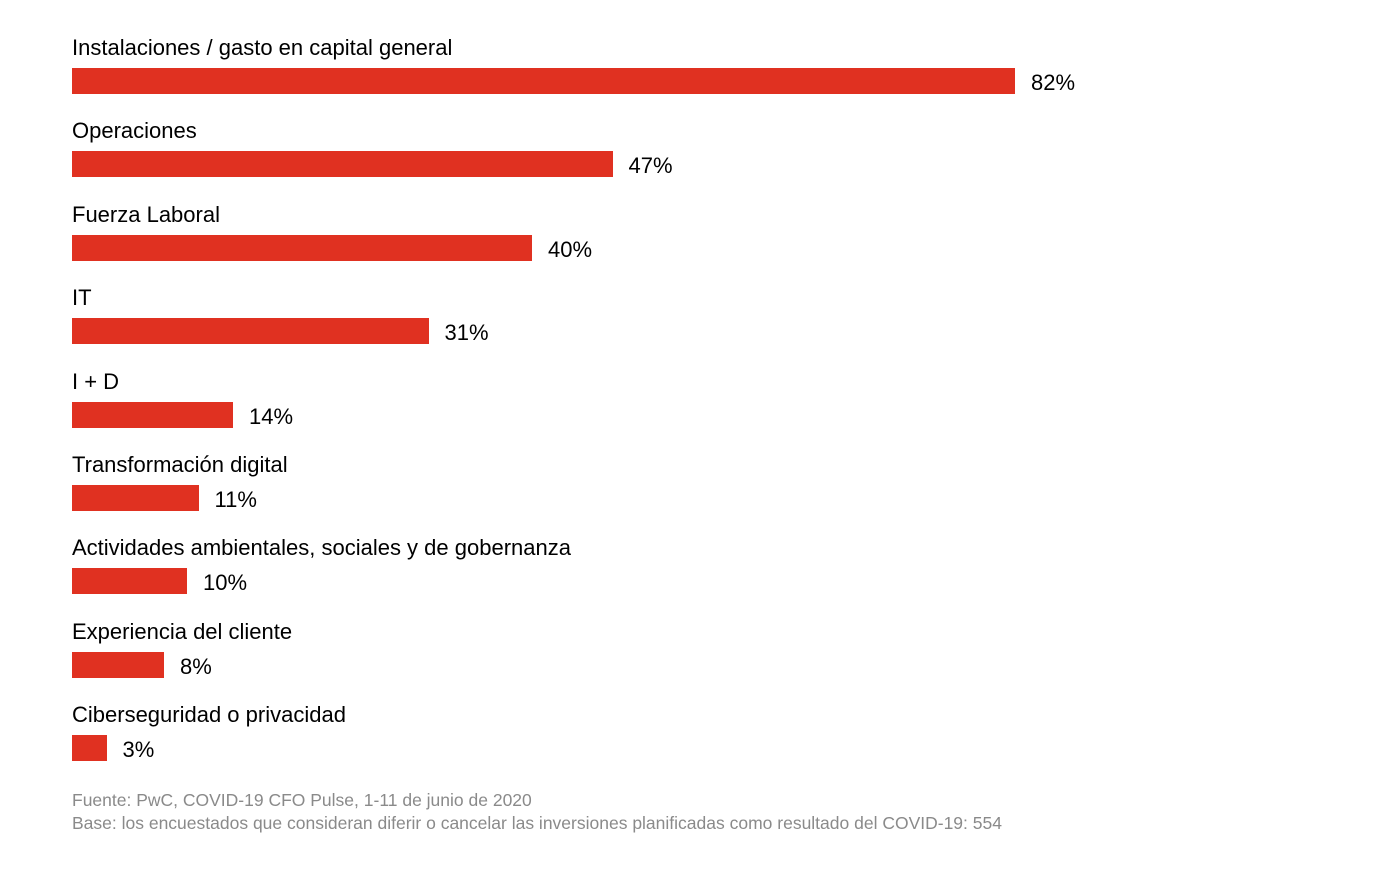 The width and height of the screenshot is (1381, 892). I want to click on value-label: 82%, so click(1053, 82).